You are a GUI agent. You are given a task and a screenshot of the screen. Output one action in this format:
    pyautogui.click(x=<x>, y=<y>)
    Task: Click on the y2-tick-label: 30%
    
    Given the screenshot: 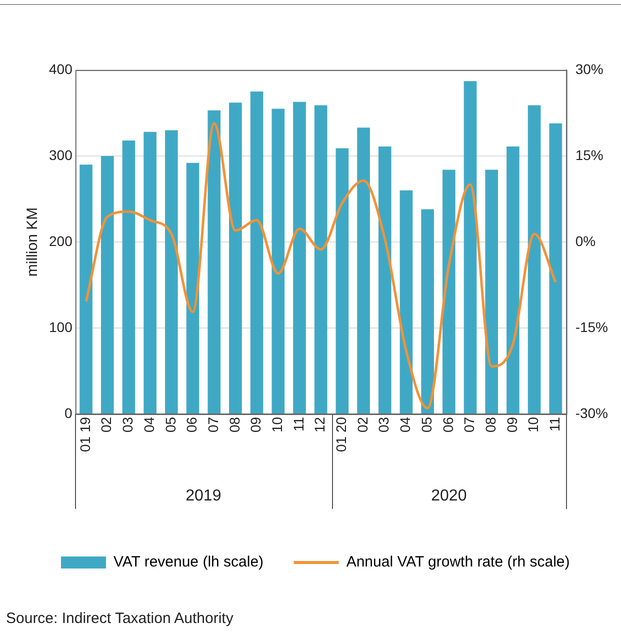 What is the action you would take?
    pyautogui.click(x=589, y=68)
    